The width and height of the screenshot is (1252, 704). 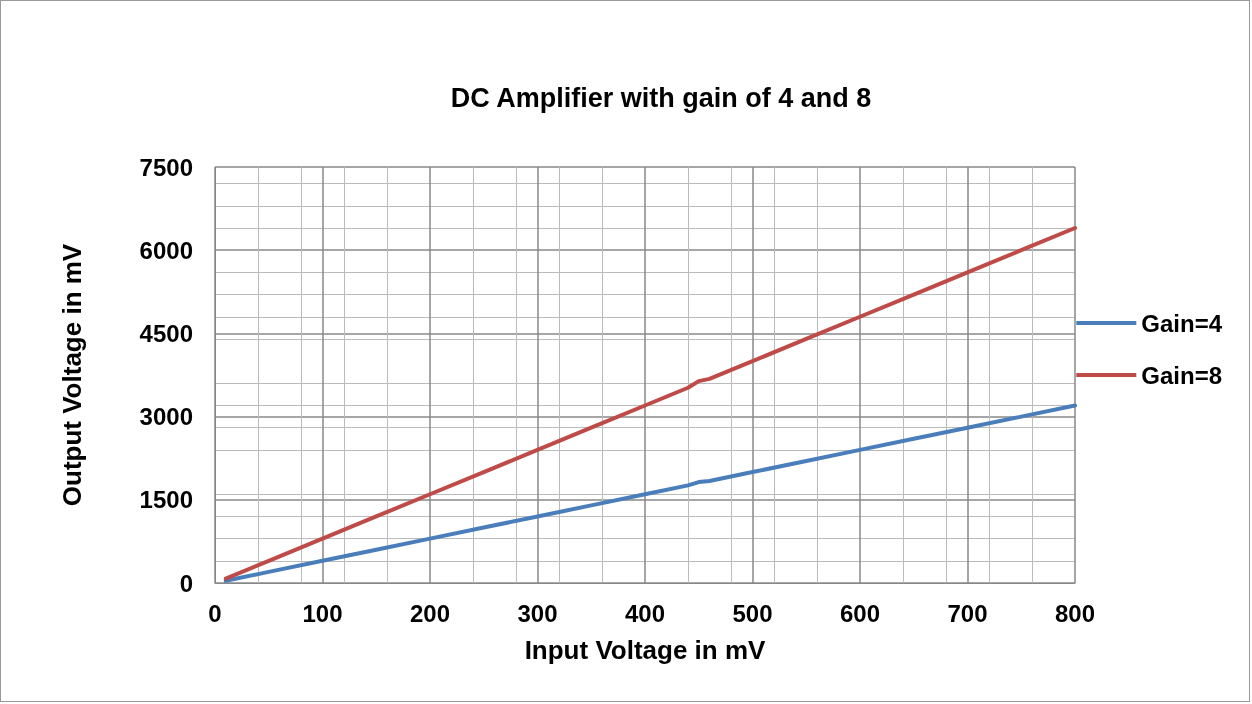 What do you see at coordinates (322, 613) in the screenshot?
I see `x-tick-label: 100` at bounding box center [322, 613].